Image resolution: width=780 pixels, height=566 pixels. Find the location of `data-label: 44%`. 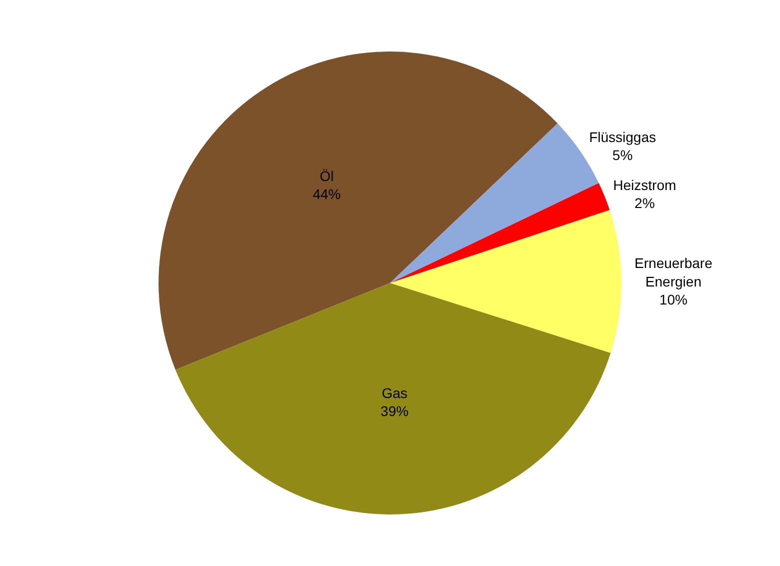

data-label: 44% is located at coordinates (326, 194).